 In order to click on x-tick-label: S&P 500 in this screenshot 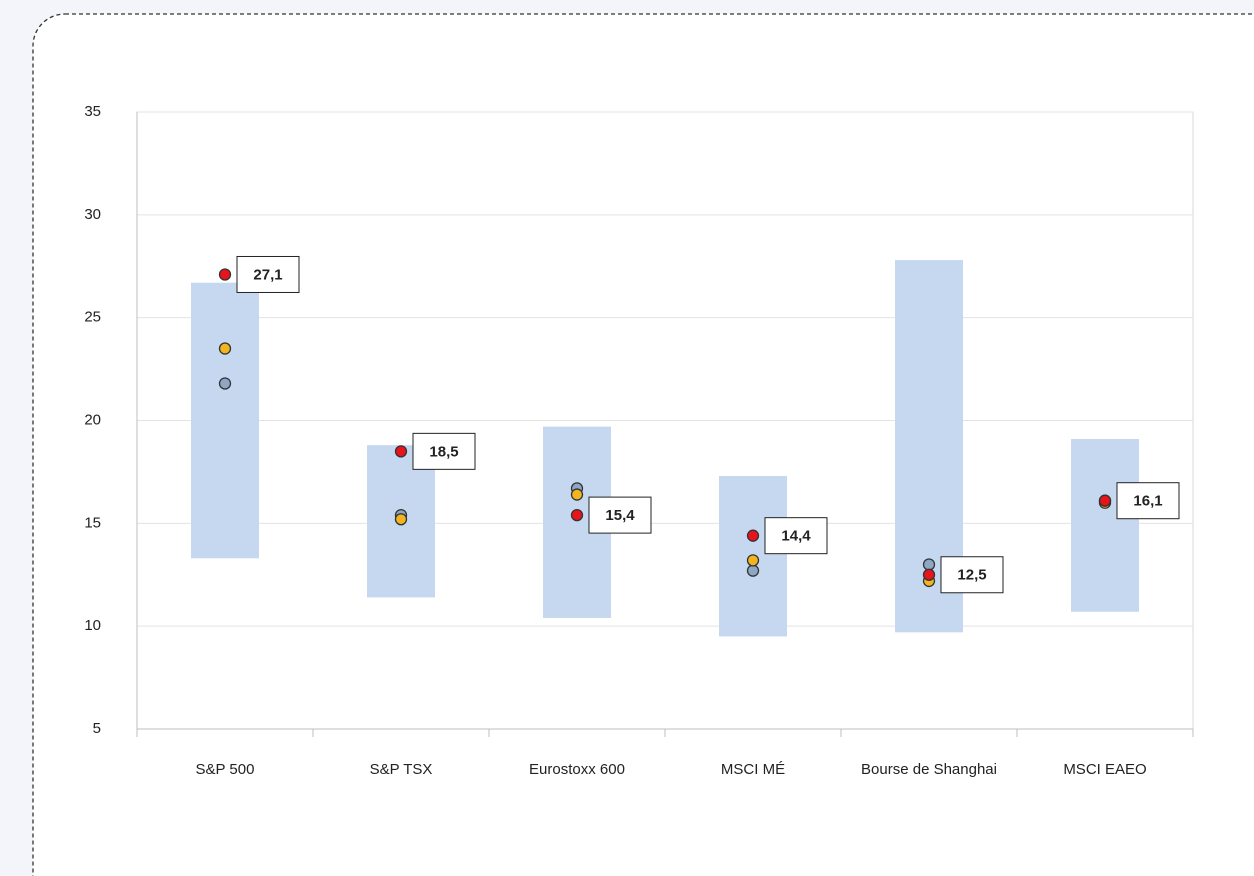, I will do `click(225, 769)`.